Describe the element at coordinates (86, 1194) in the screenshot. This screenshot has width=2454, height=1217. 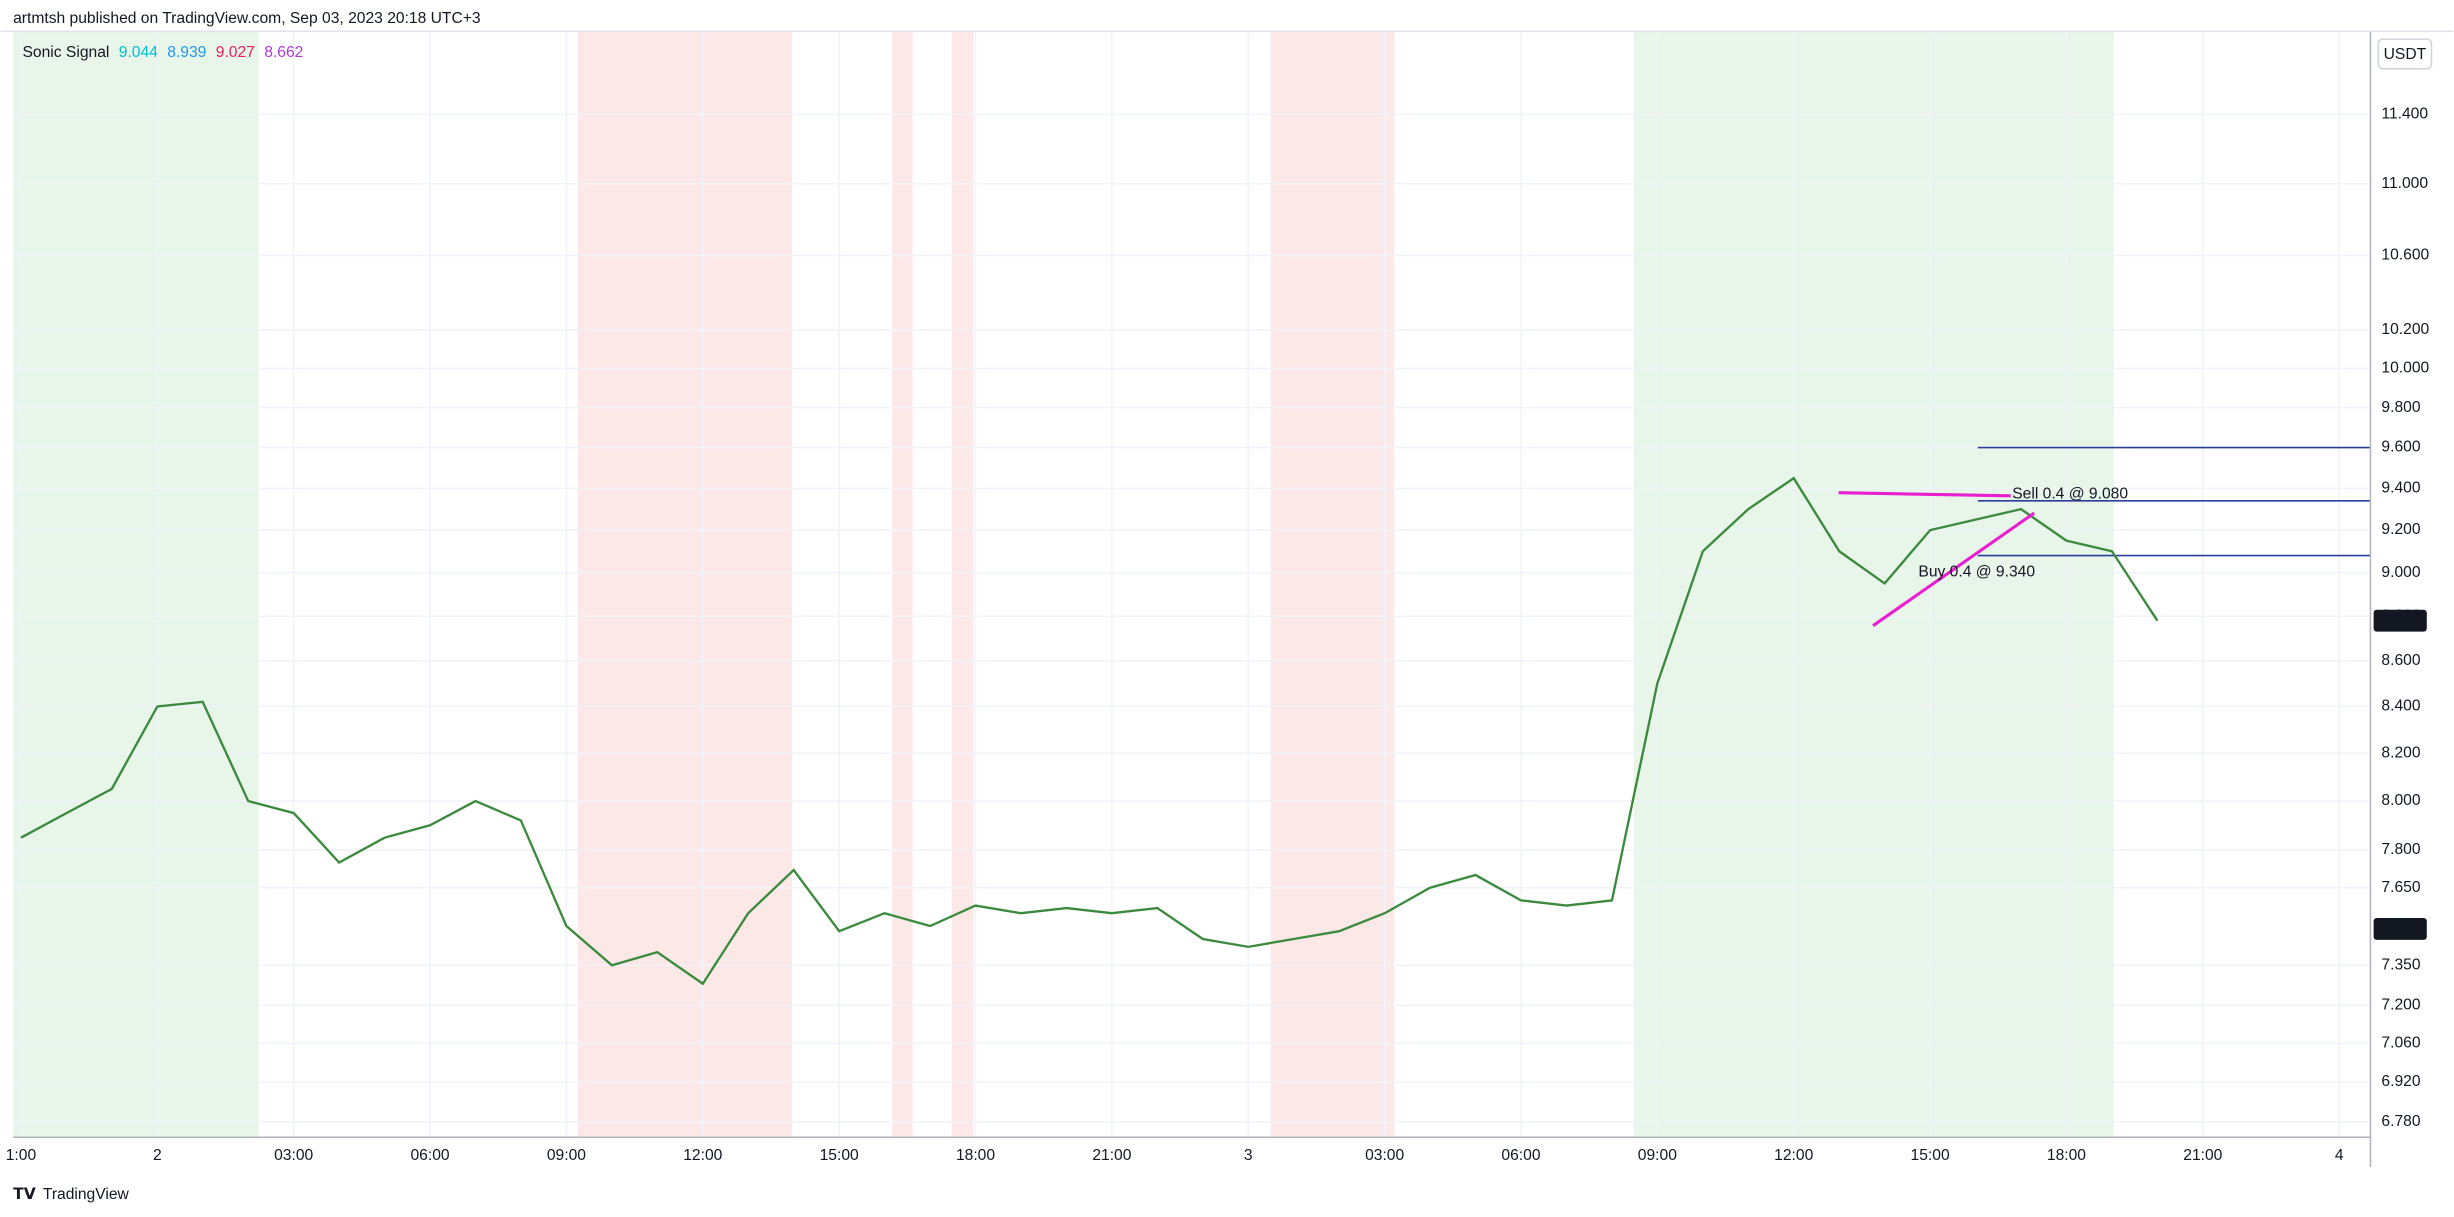
I see `footer: TradingView` at that location.